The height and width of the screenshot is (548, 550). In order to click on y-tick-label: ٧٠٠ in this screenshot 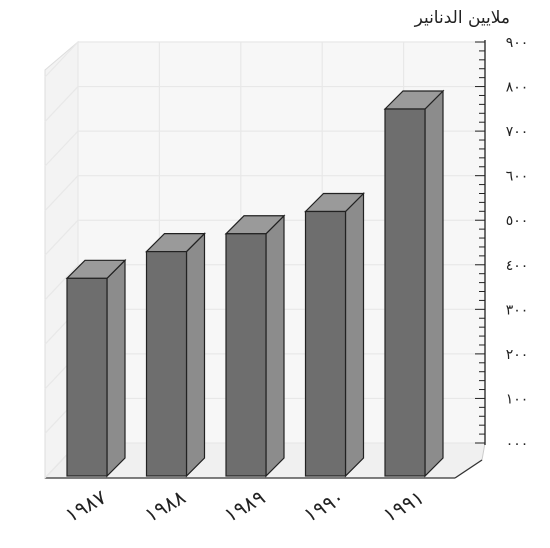, I will do `click(517, 132)`.